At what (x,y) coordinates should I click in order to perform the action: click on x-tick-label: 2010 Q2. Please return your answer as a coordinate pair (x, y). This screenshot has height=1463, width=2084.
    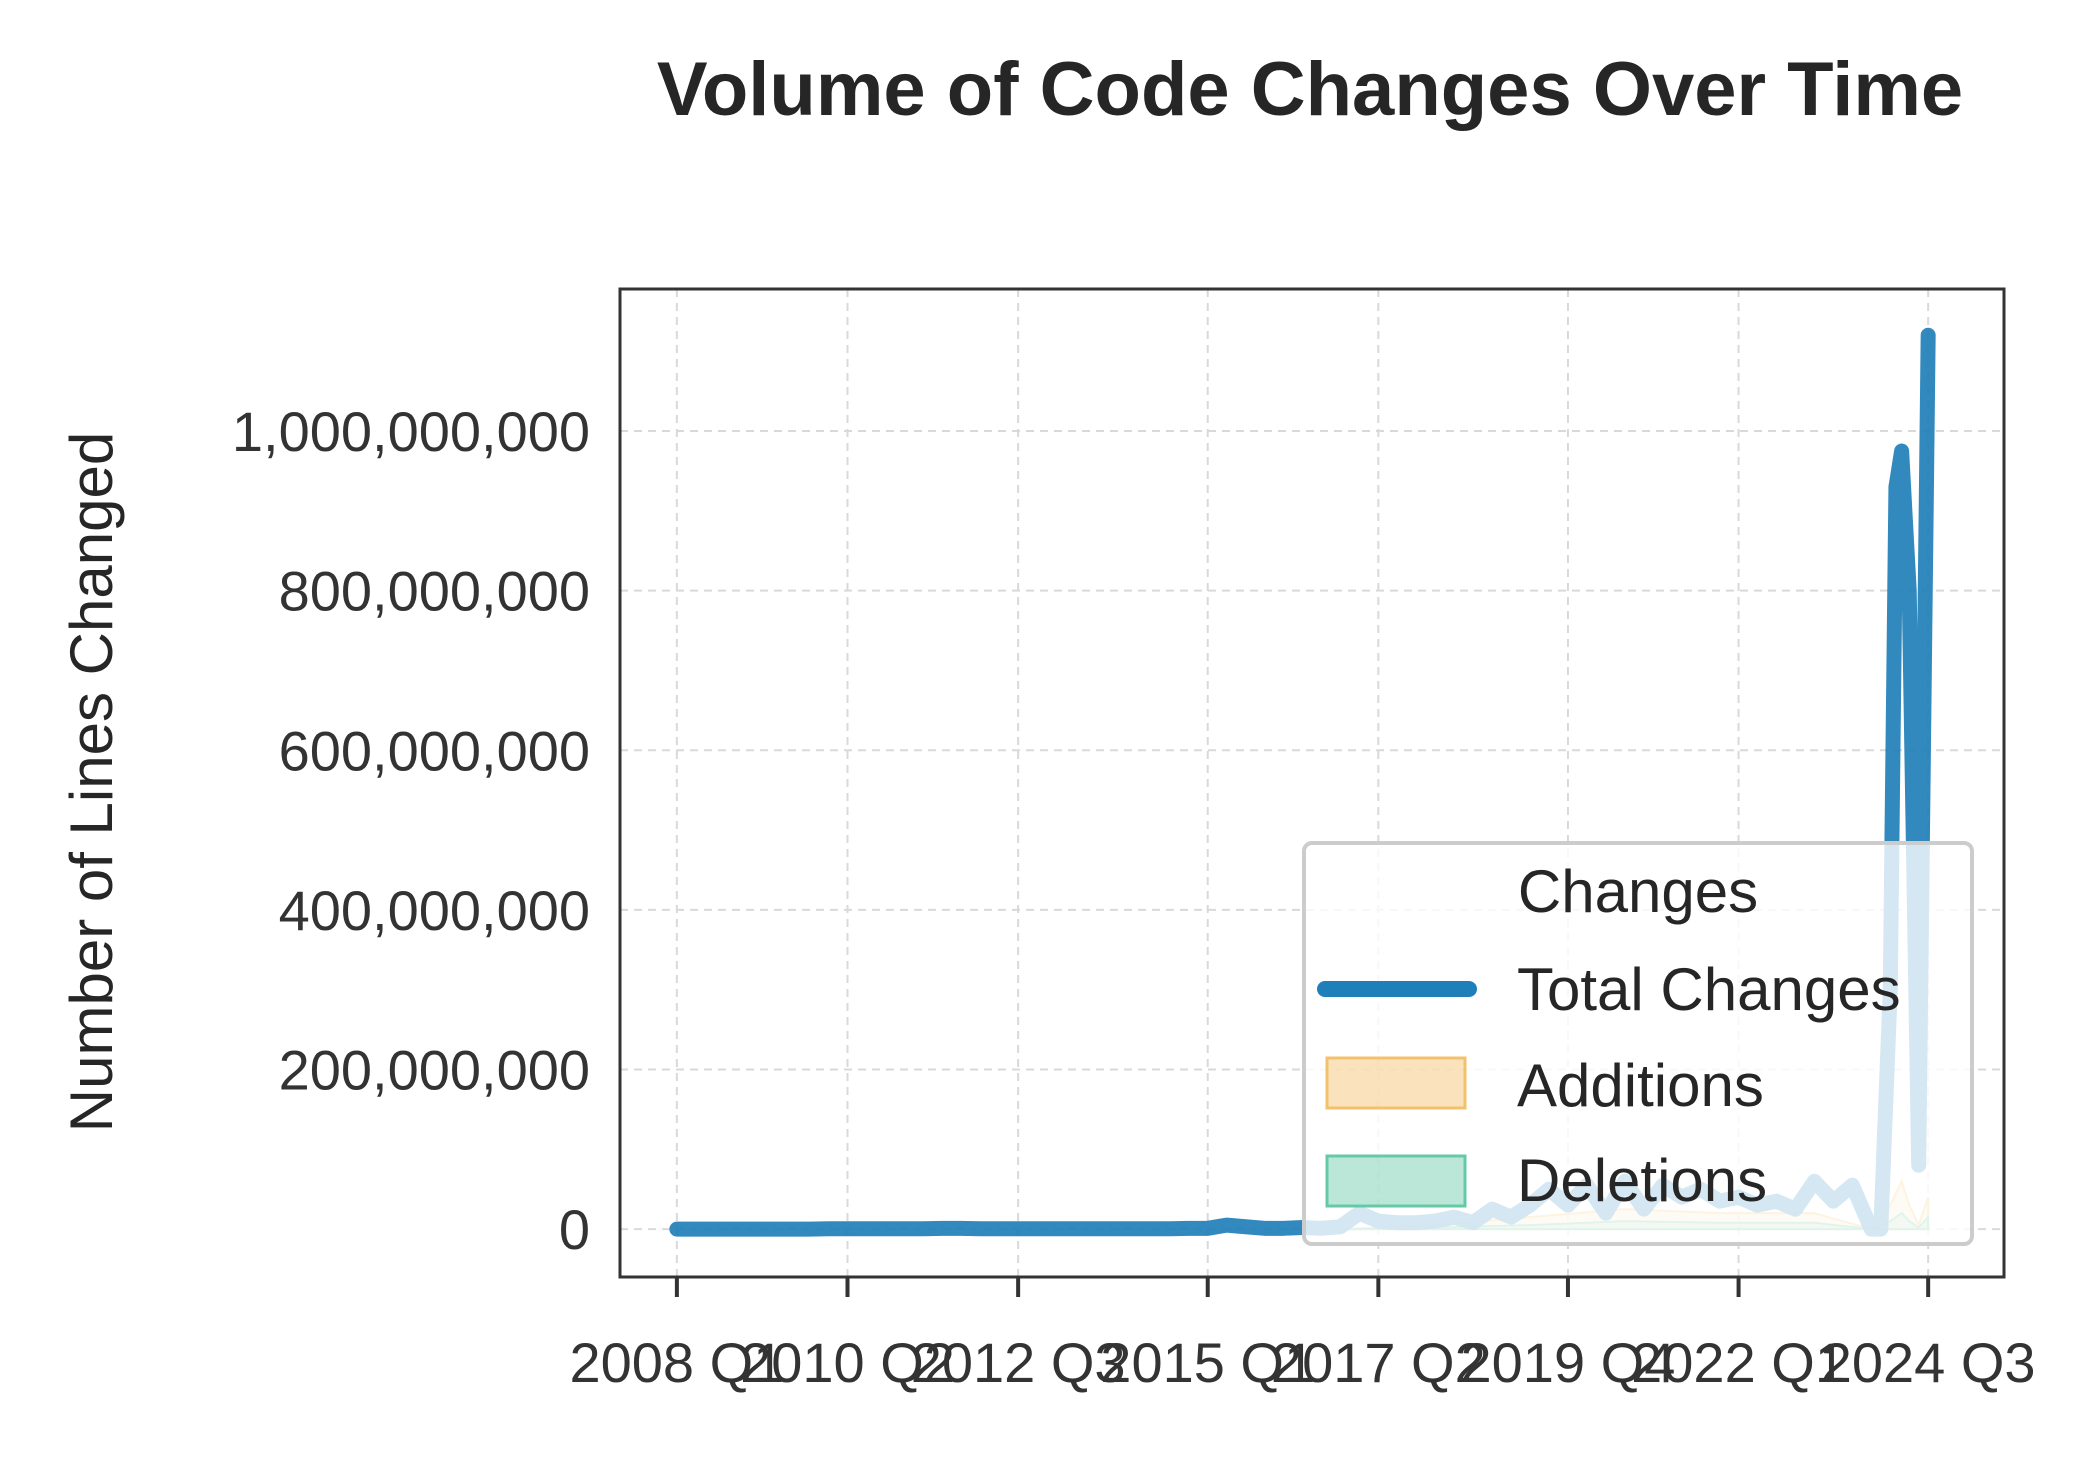
    Looking at the image, I should click on (847, 1362).